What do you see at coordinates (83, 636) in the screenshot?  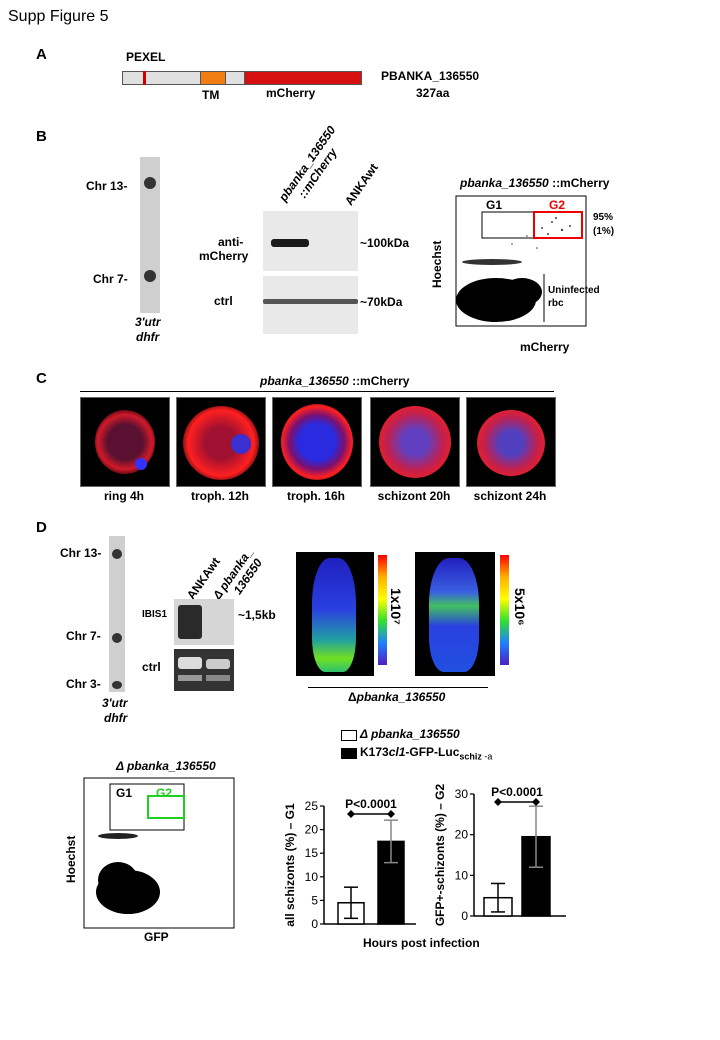 I see `chr7-label-d: Chr 7-` at bounding box center [83, 636].